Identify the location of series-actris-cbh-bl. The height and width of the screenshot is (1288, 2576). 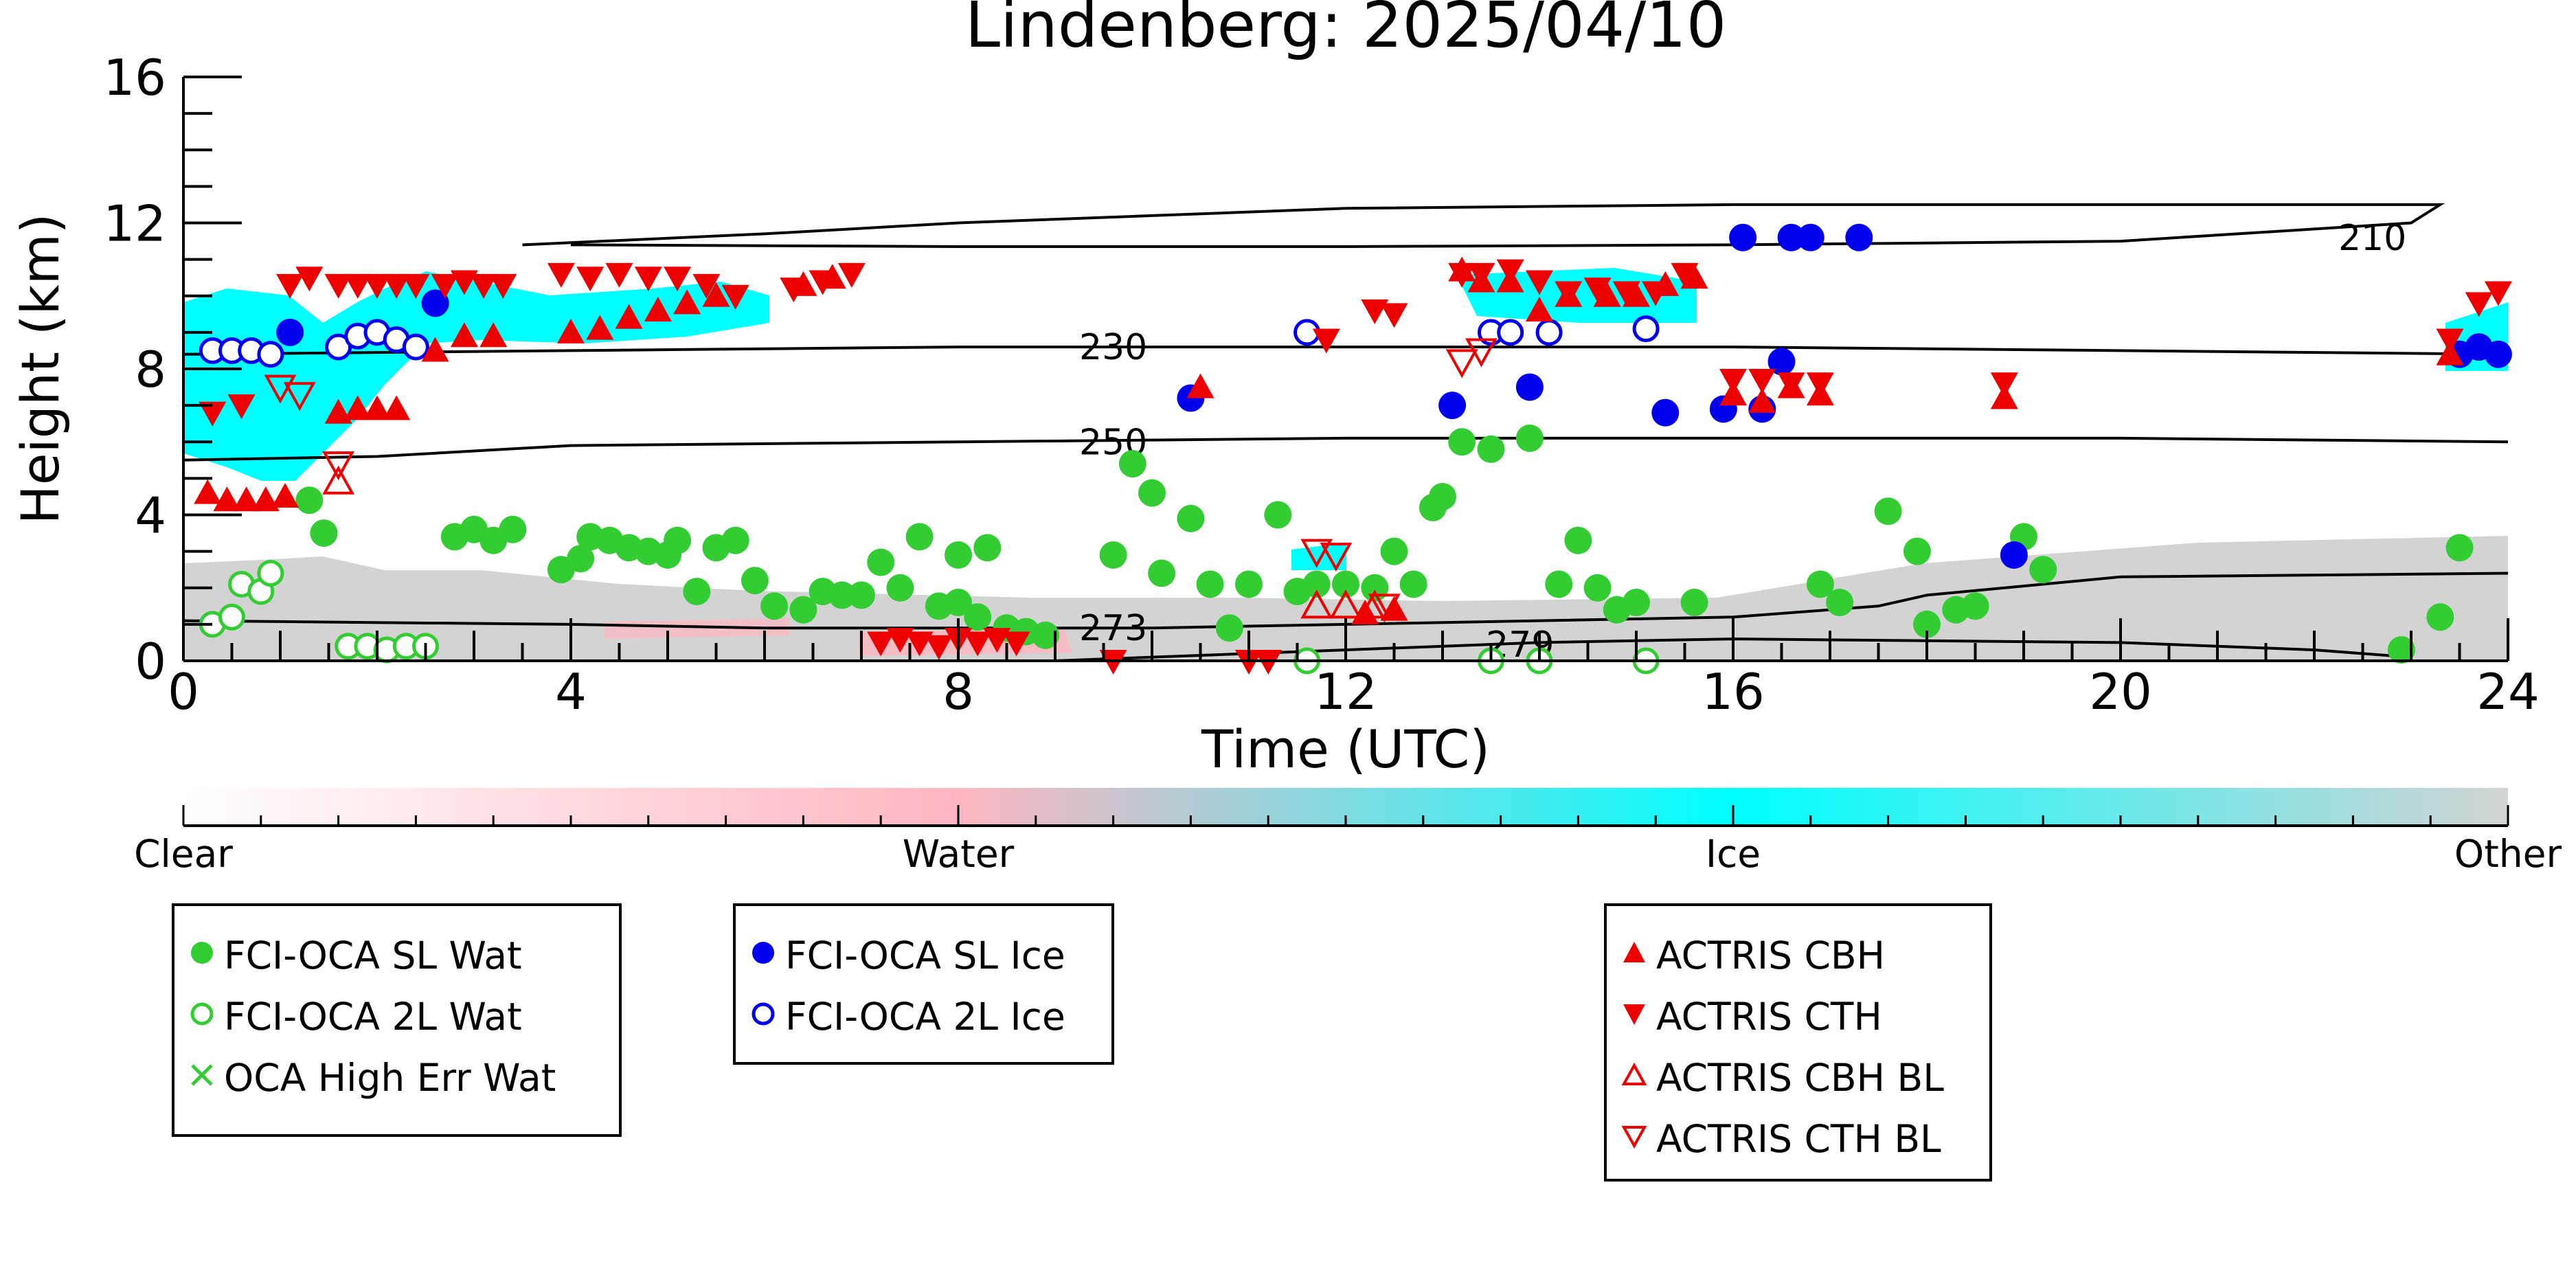
(856, 542).